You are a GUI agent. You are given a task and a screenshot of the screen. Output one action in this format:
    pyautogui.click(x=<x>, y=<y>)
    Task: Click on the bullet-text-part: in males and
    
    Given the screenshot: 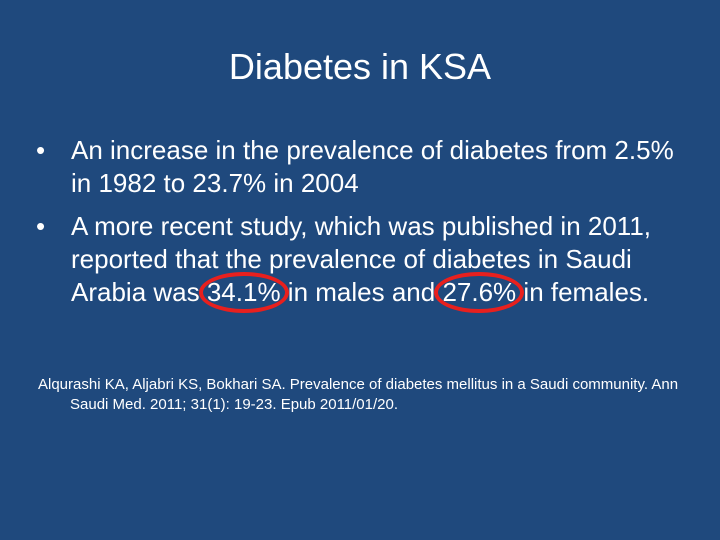 What is the action you would take?
    pyautogui.click(x=361, y=292)
    